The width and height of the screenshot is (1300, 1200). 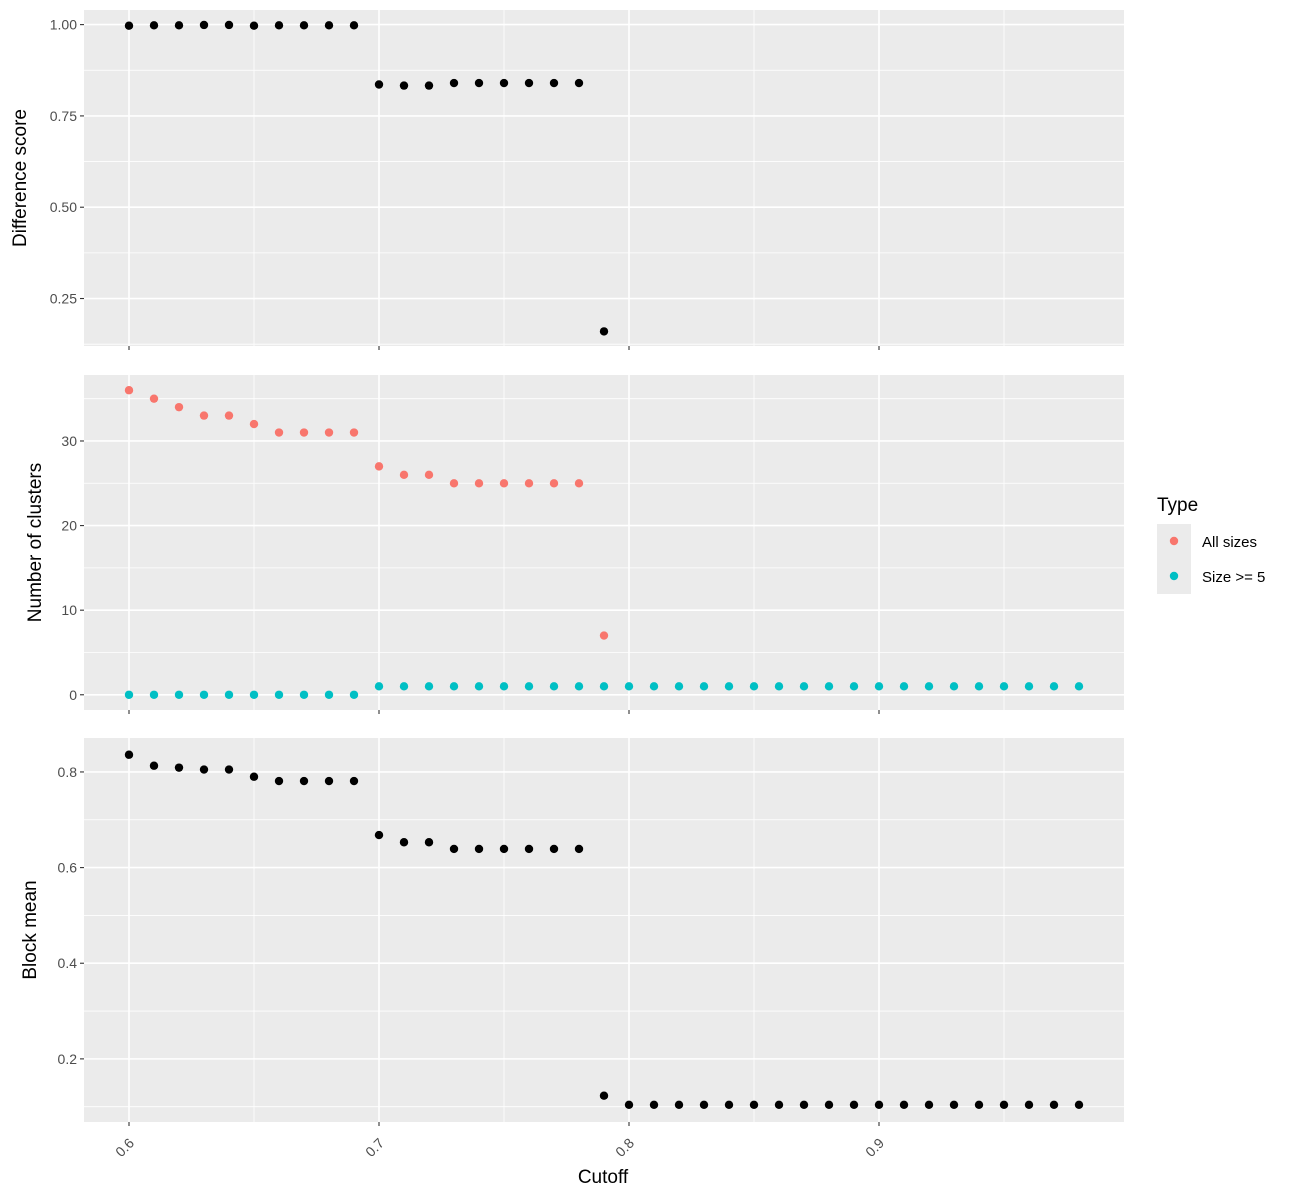 I want to click on y-tick-label: 0.50, so click(x=63, y=207).